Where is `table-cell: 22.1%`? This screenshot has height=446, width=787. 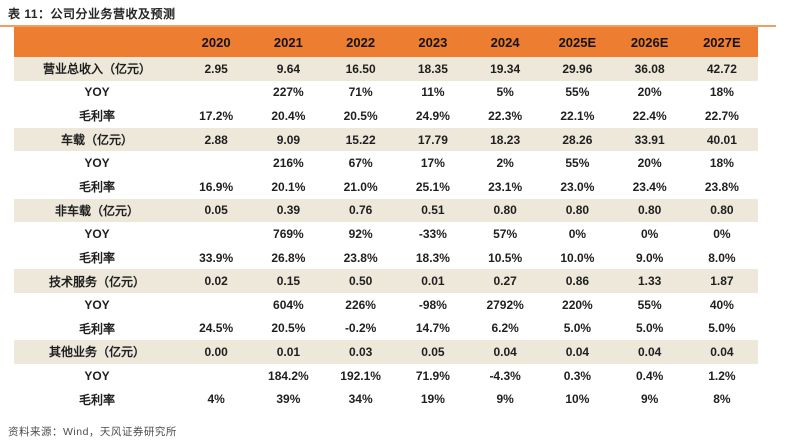
table-cell: 22.1% is located at coordinates (577, 116).